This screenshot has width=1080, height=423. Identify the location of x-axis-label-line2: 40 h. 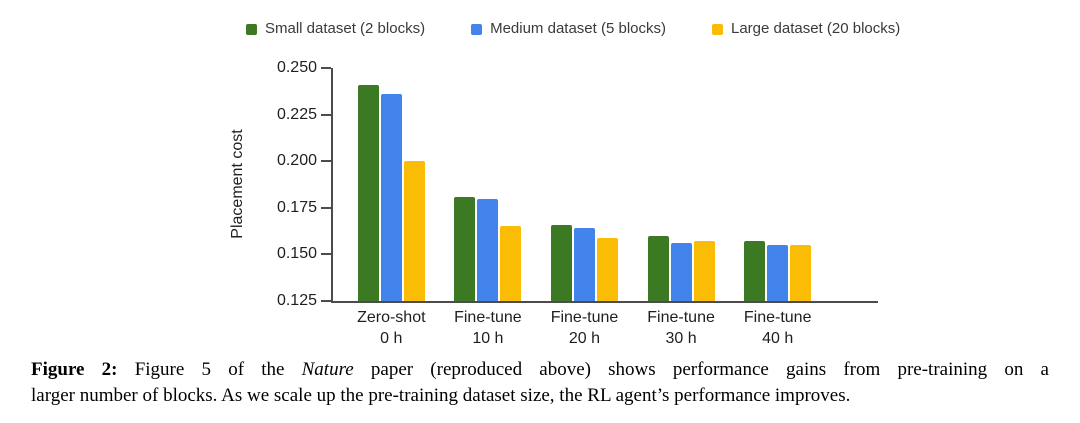
(778, 338).